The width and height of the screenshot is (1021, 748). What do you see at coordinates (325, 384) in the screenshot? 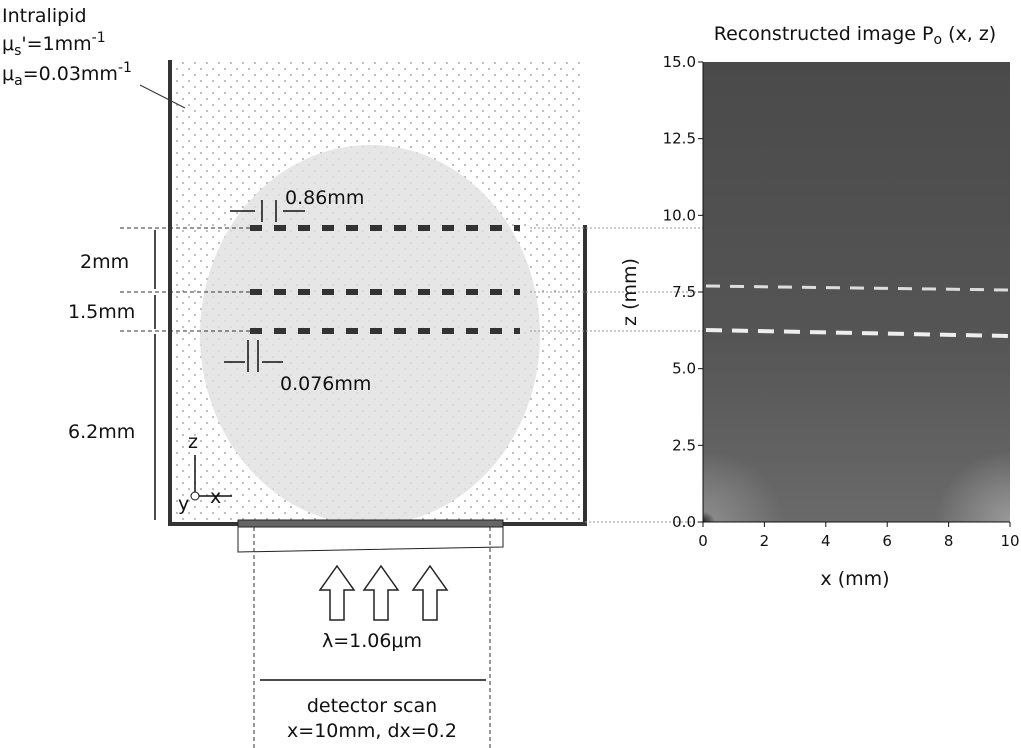
I see `width-label: 0.076mm` at bounding box center [325, 384].